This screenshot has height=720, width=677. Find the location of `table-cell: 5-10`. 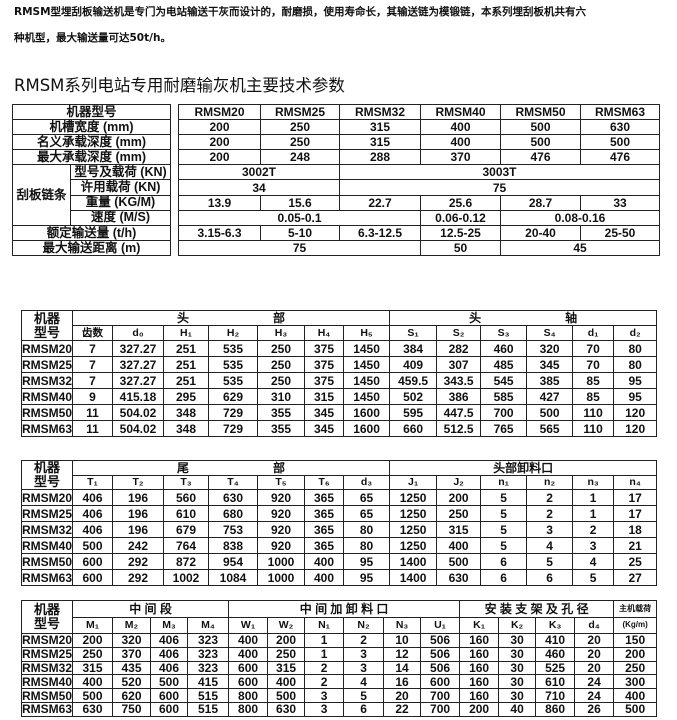

table-cell: 5-10 is located at coordinates (300, 232).